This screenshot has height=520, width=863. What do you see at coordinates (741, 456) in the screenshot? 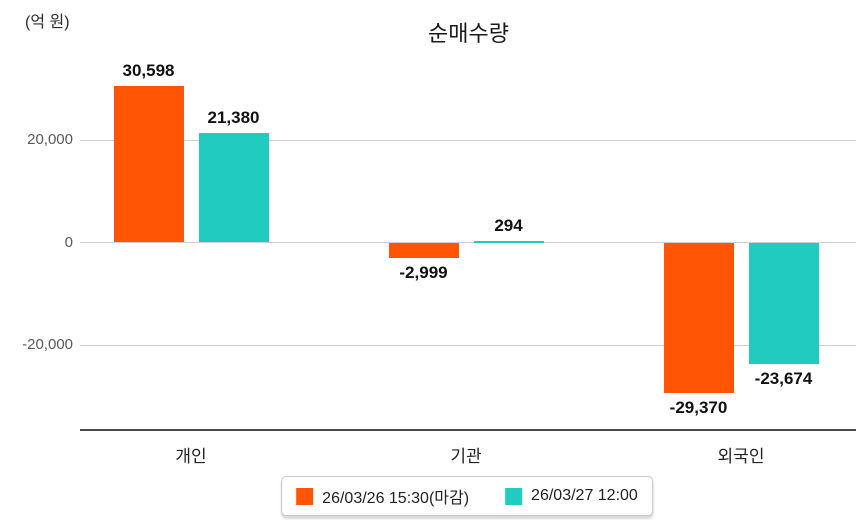
I see `category-label: 외국인` at bounding box center [741, 456].